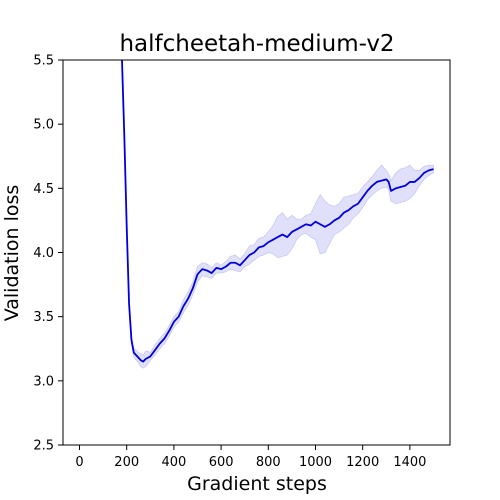 This screenshot has height=500, width=500. Describe the element at coordinates (43, 125) in the screenshot. I see `y-tick-label: 5.0` at that location.